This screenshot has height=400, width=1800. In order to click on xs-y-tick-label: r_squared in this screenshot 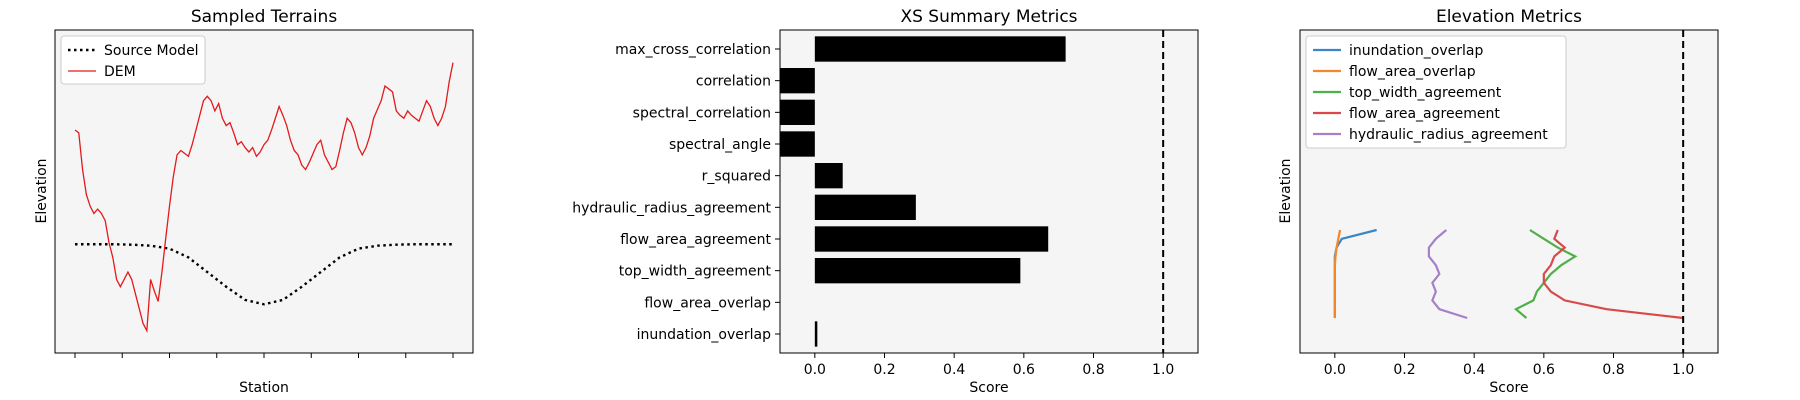, I will do `click(736, 177)`.